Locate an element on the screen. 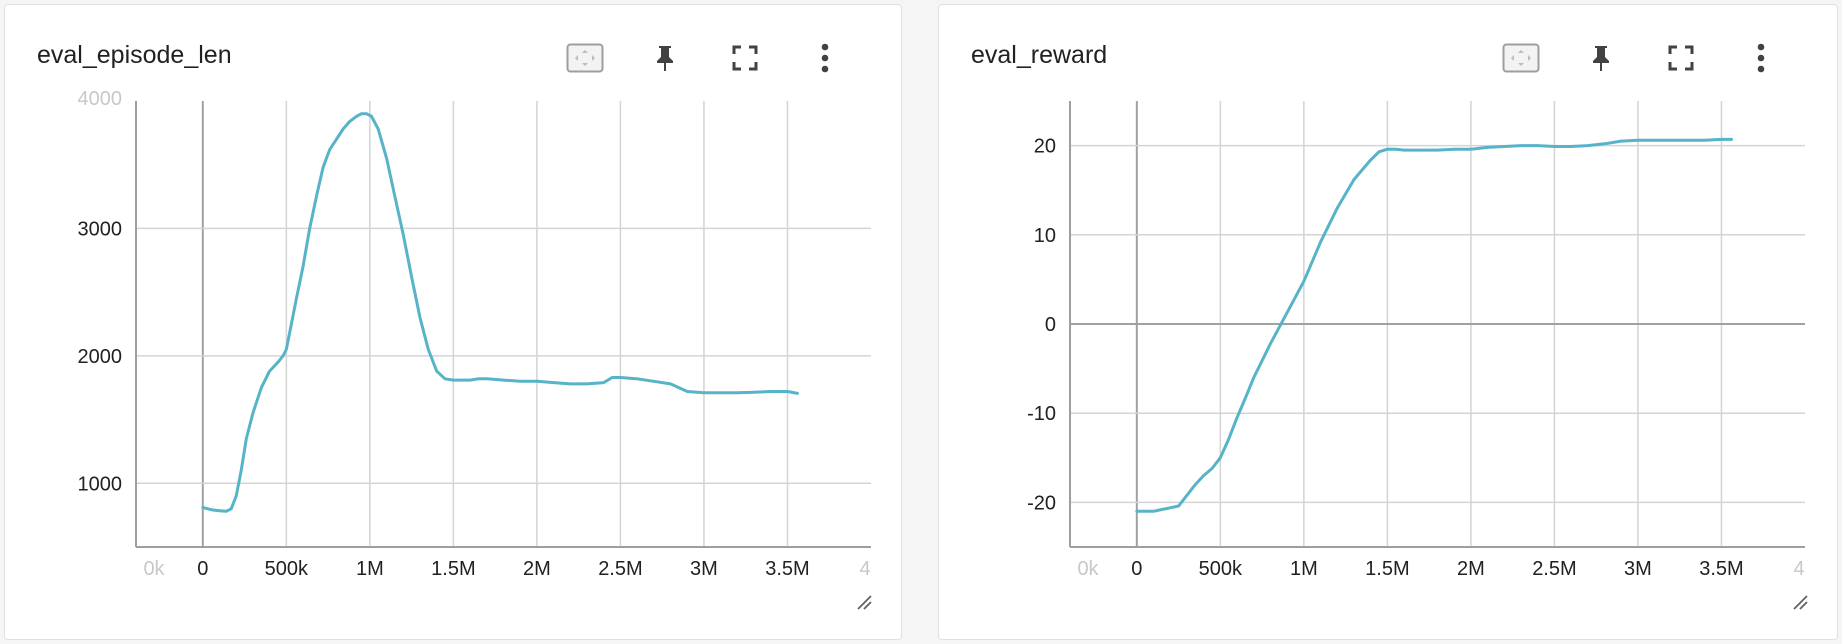  y-tick-label: 20 is located at coordinates (1045, 147).